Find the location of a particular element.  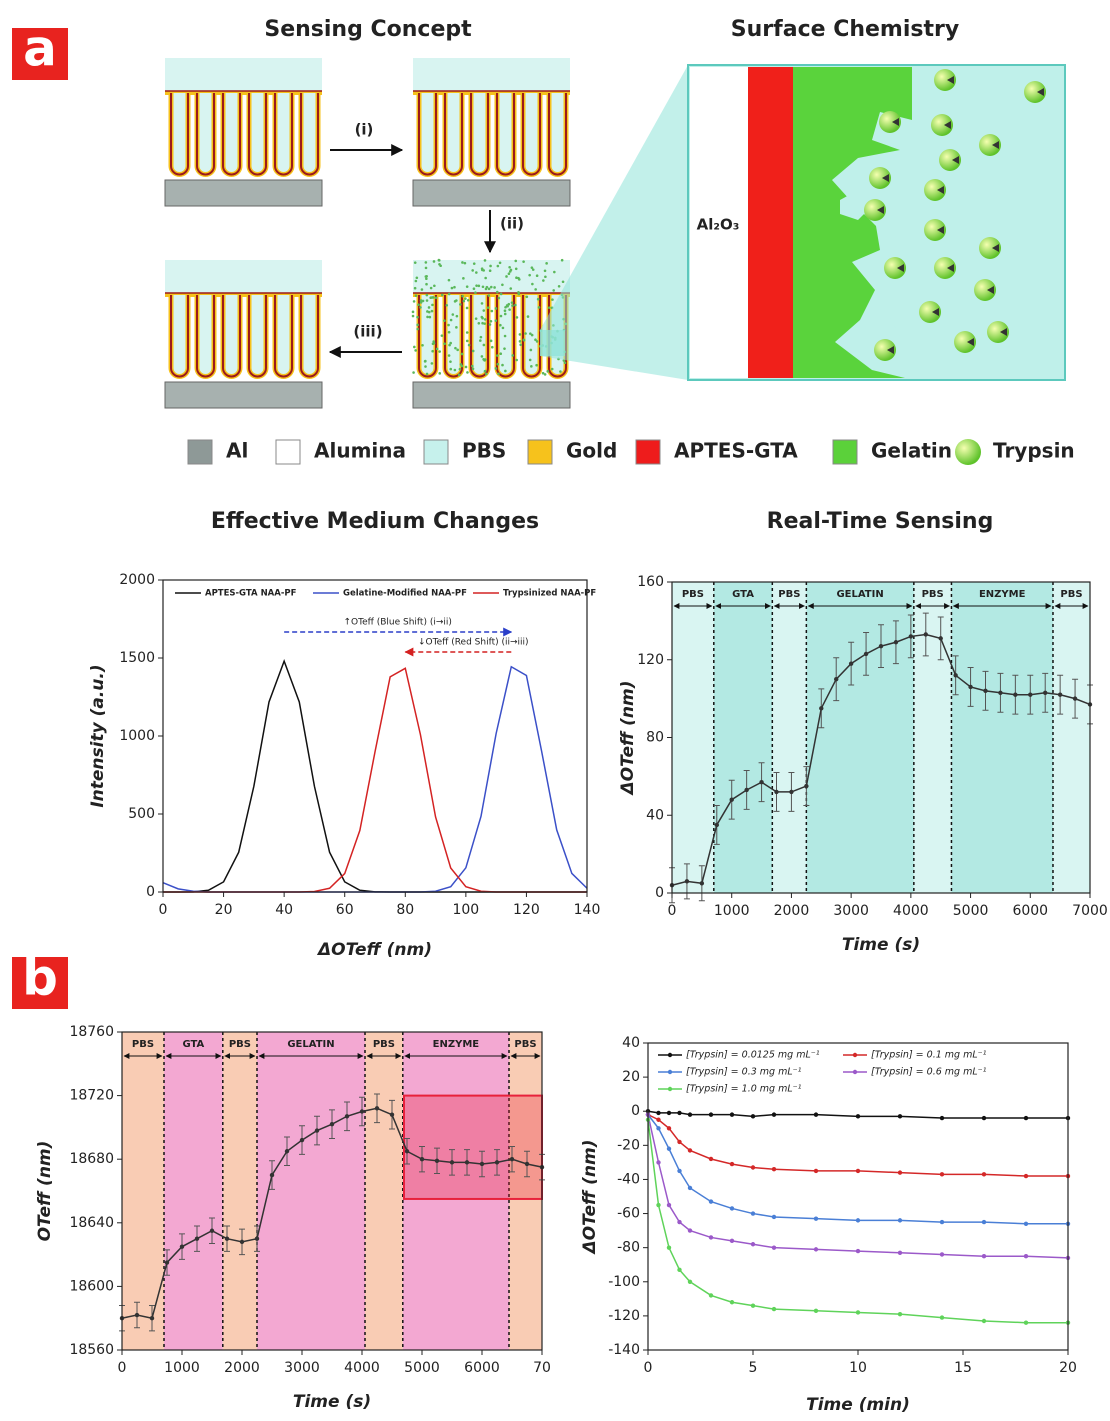

x-tick-label: 80 is located at coordinates (405, 910).